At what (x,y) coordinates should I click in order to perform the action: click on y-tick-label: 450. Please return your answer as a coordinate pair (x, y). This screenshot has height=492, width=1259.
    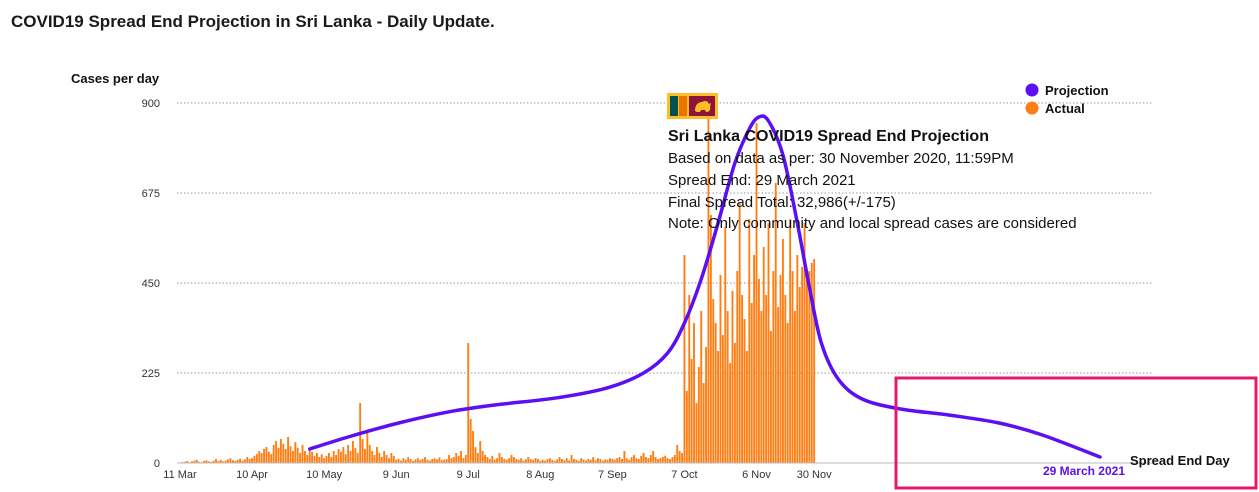
    Looking at the image, I should click on (151, 284).